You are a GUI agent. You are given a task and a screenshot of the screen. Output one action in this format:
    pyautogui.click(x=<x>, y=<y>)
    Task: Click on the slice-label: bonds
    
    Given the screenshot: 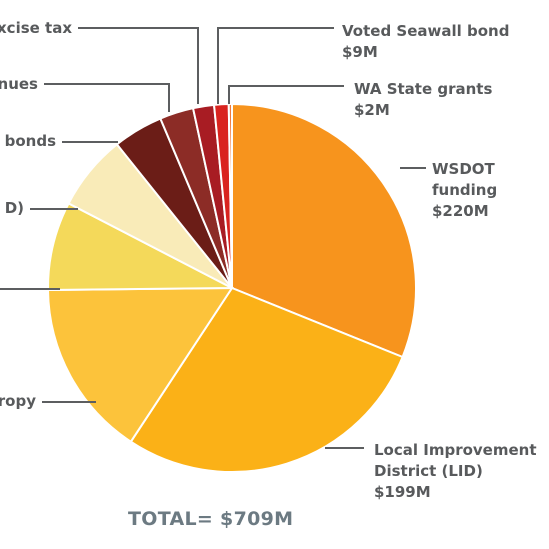 What is the action you would take?
    pyautogui.click(x=30, y=141)
    